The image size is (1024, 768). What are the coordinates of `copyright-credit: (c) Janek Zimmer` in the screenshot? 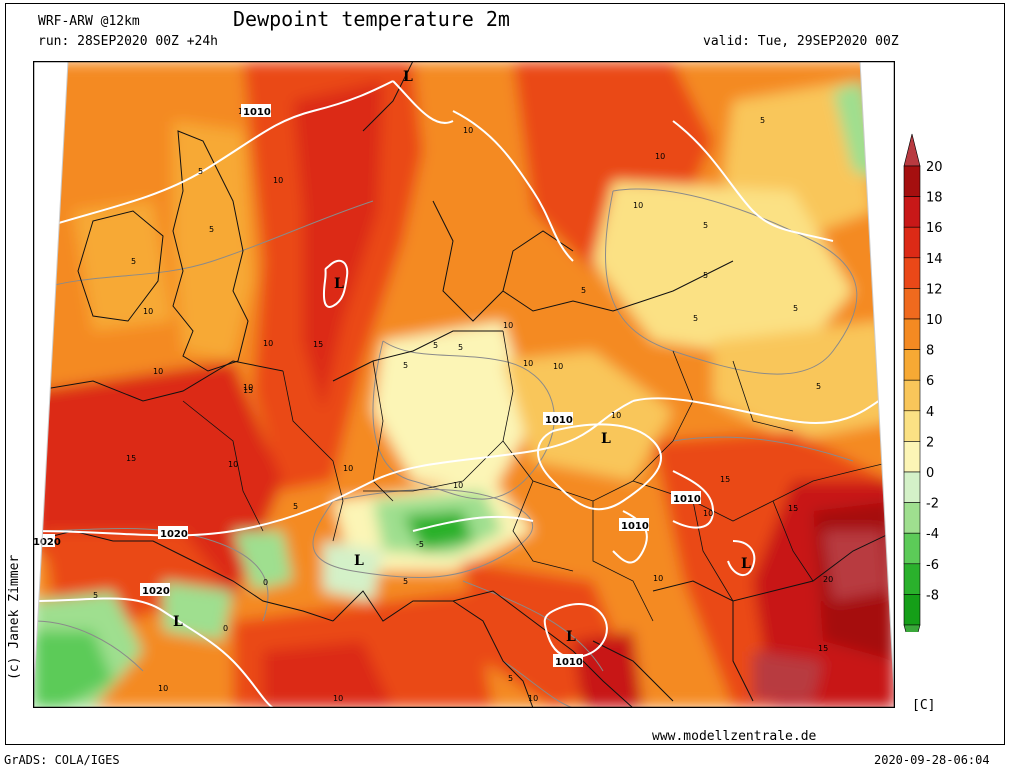 It's located at (14, 617).